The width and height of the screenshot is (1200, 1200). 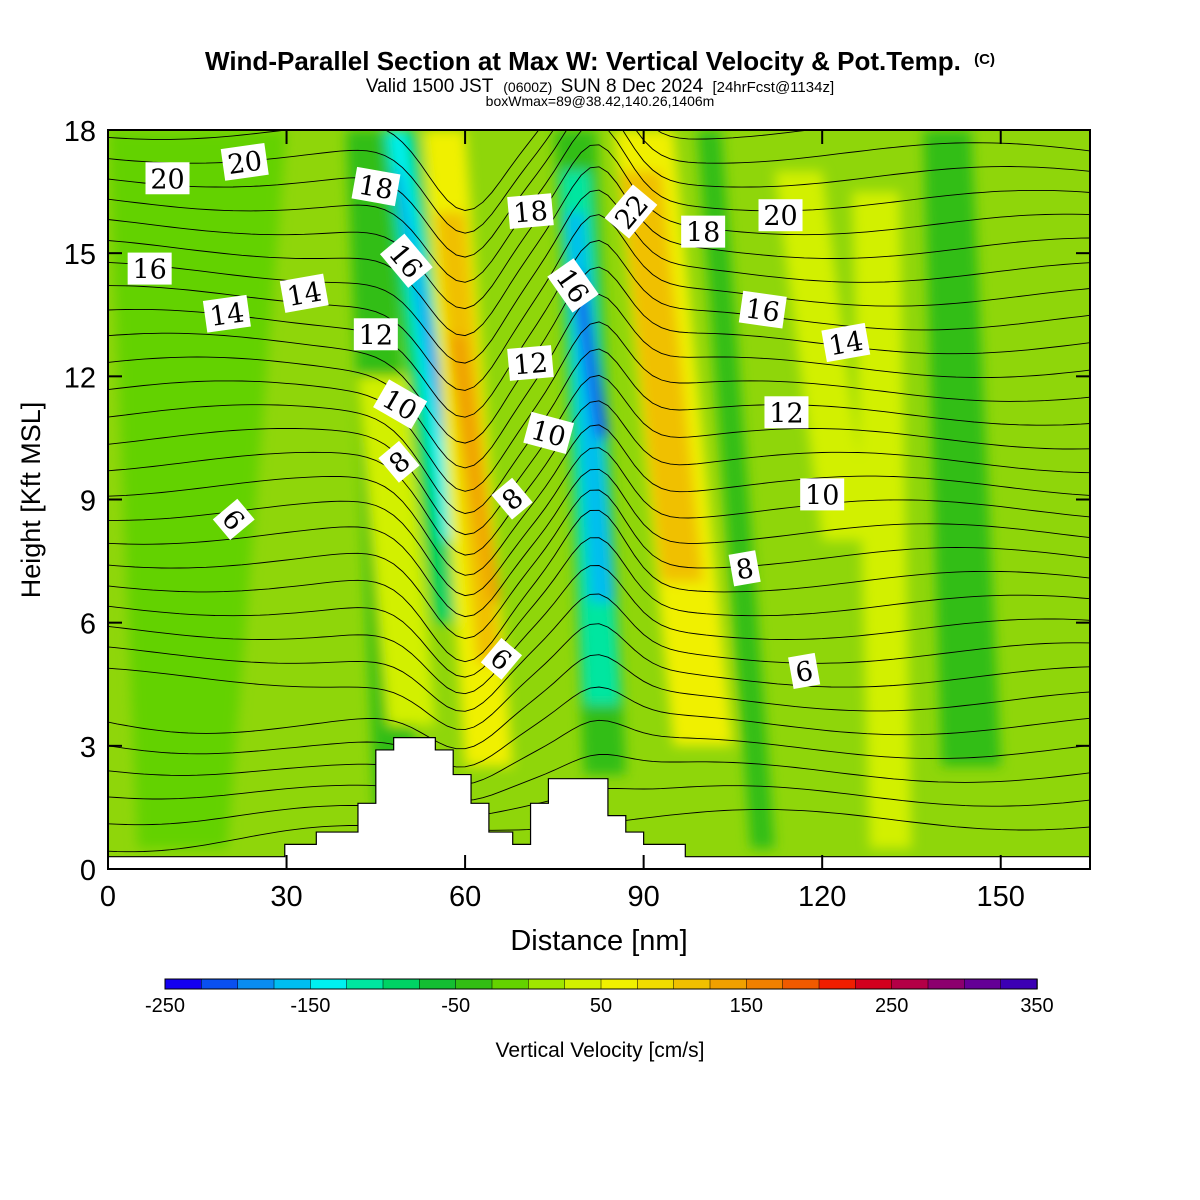 What do you see at coordinates (88, 625) in the screenshot?
I see `y-tick-label: 6` at bounding box center [88, 625].